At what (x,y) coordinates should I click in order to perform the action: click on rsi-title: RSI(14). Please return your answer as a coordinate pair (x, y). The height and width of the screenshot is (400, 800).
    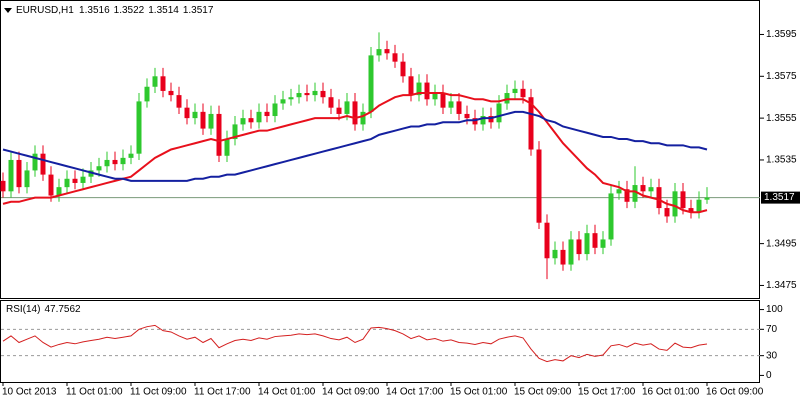
    Looking at the image, I should click on (23, 309).